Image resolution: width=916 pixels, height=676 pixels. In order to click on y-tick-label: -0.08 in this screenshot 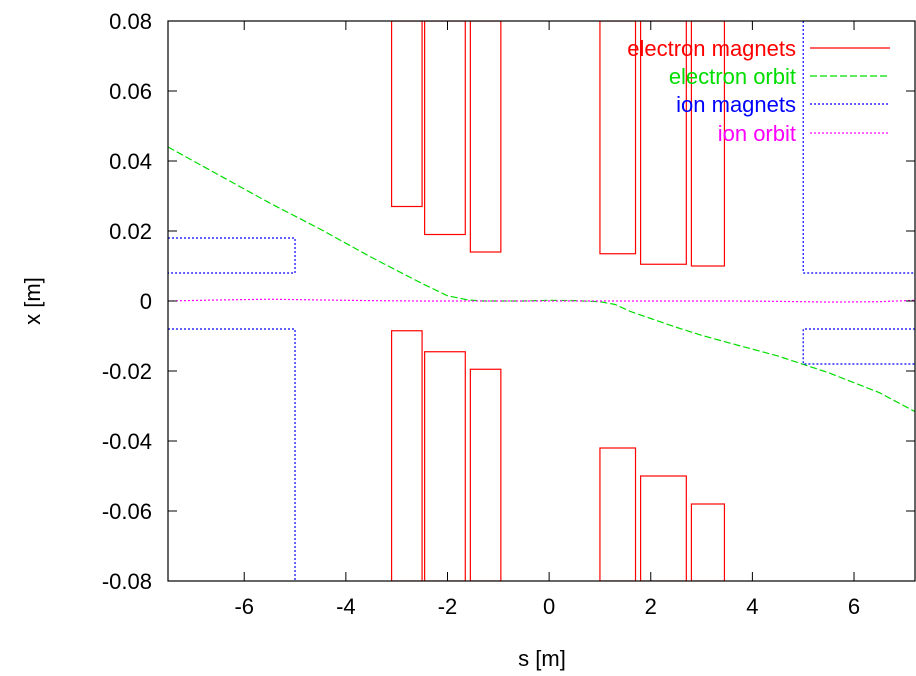, I will do `click(127, 581)`.